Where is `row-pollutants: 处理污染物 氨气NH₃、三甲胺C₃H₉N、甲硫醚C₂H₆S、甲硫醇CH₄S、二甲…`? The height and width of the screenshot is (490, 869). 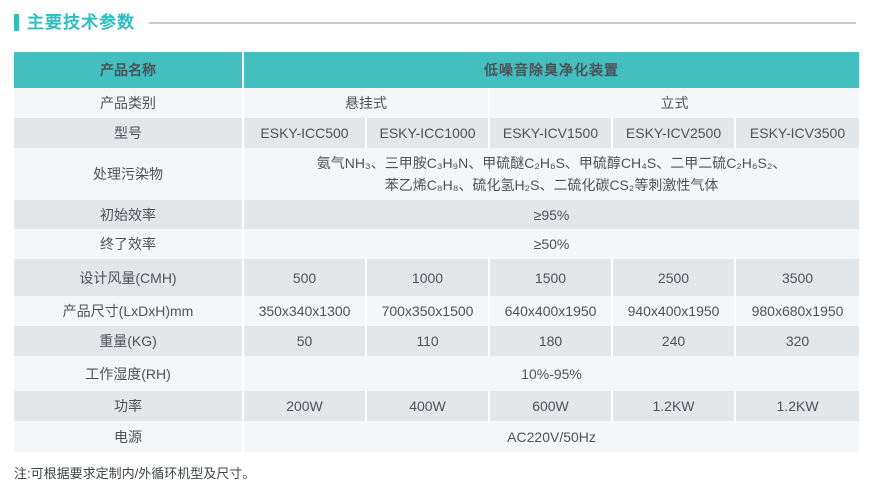
row-pollutants: 处理污染物 氨气NH₃、三甲胺C₃H₉N、甲硫醚C₂H₆S、甲硫醇CH₄S、二甲… is located at coordinates (437, 174).